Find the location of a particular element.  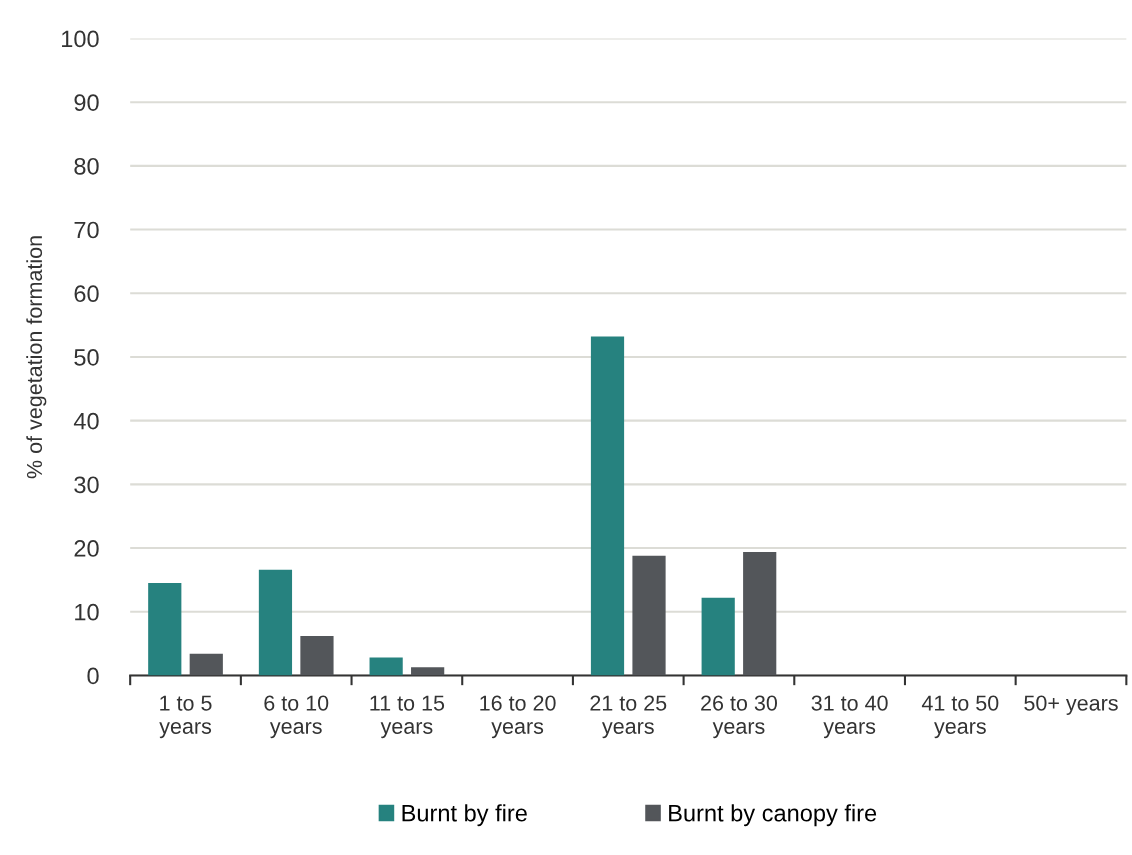

x-tick-label: 1 to 5 years is located at coordinates (185, 717).